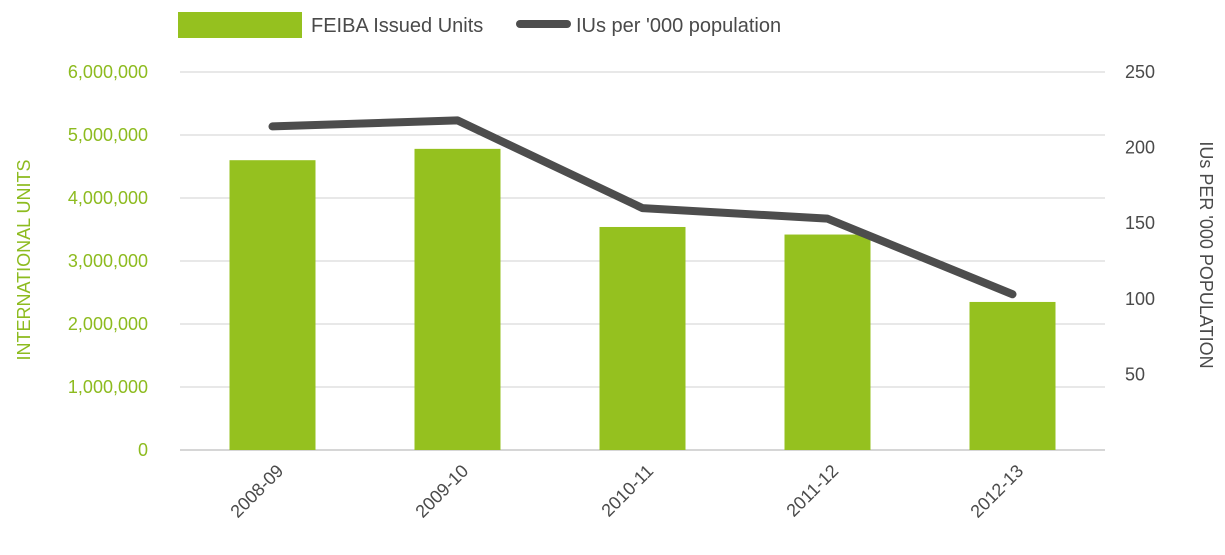 Image resolution: width=1225 pixels, height=555 pixels. I want to click on legend-label-bars: FEIBA Issued Units, so click(397, 26).